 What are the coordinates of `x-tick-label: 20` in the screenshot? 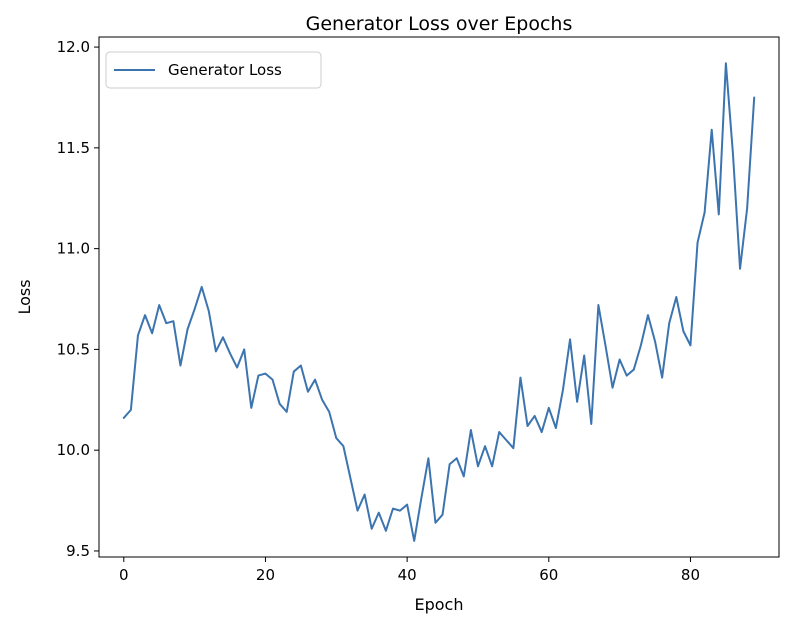 It's located at (265, 575).